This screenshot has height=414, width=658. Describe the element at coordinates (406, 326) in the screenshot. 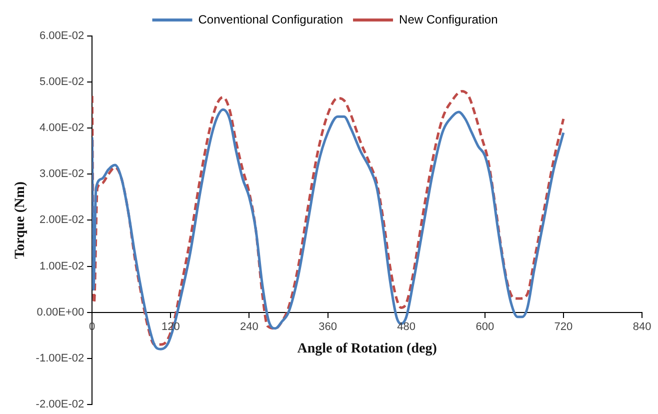

I see `x-tick-label: 480` at that location.